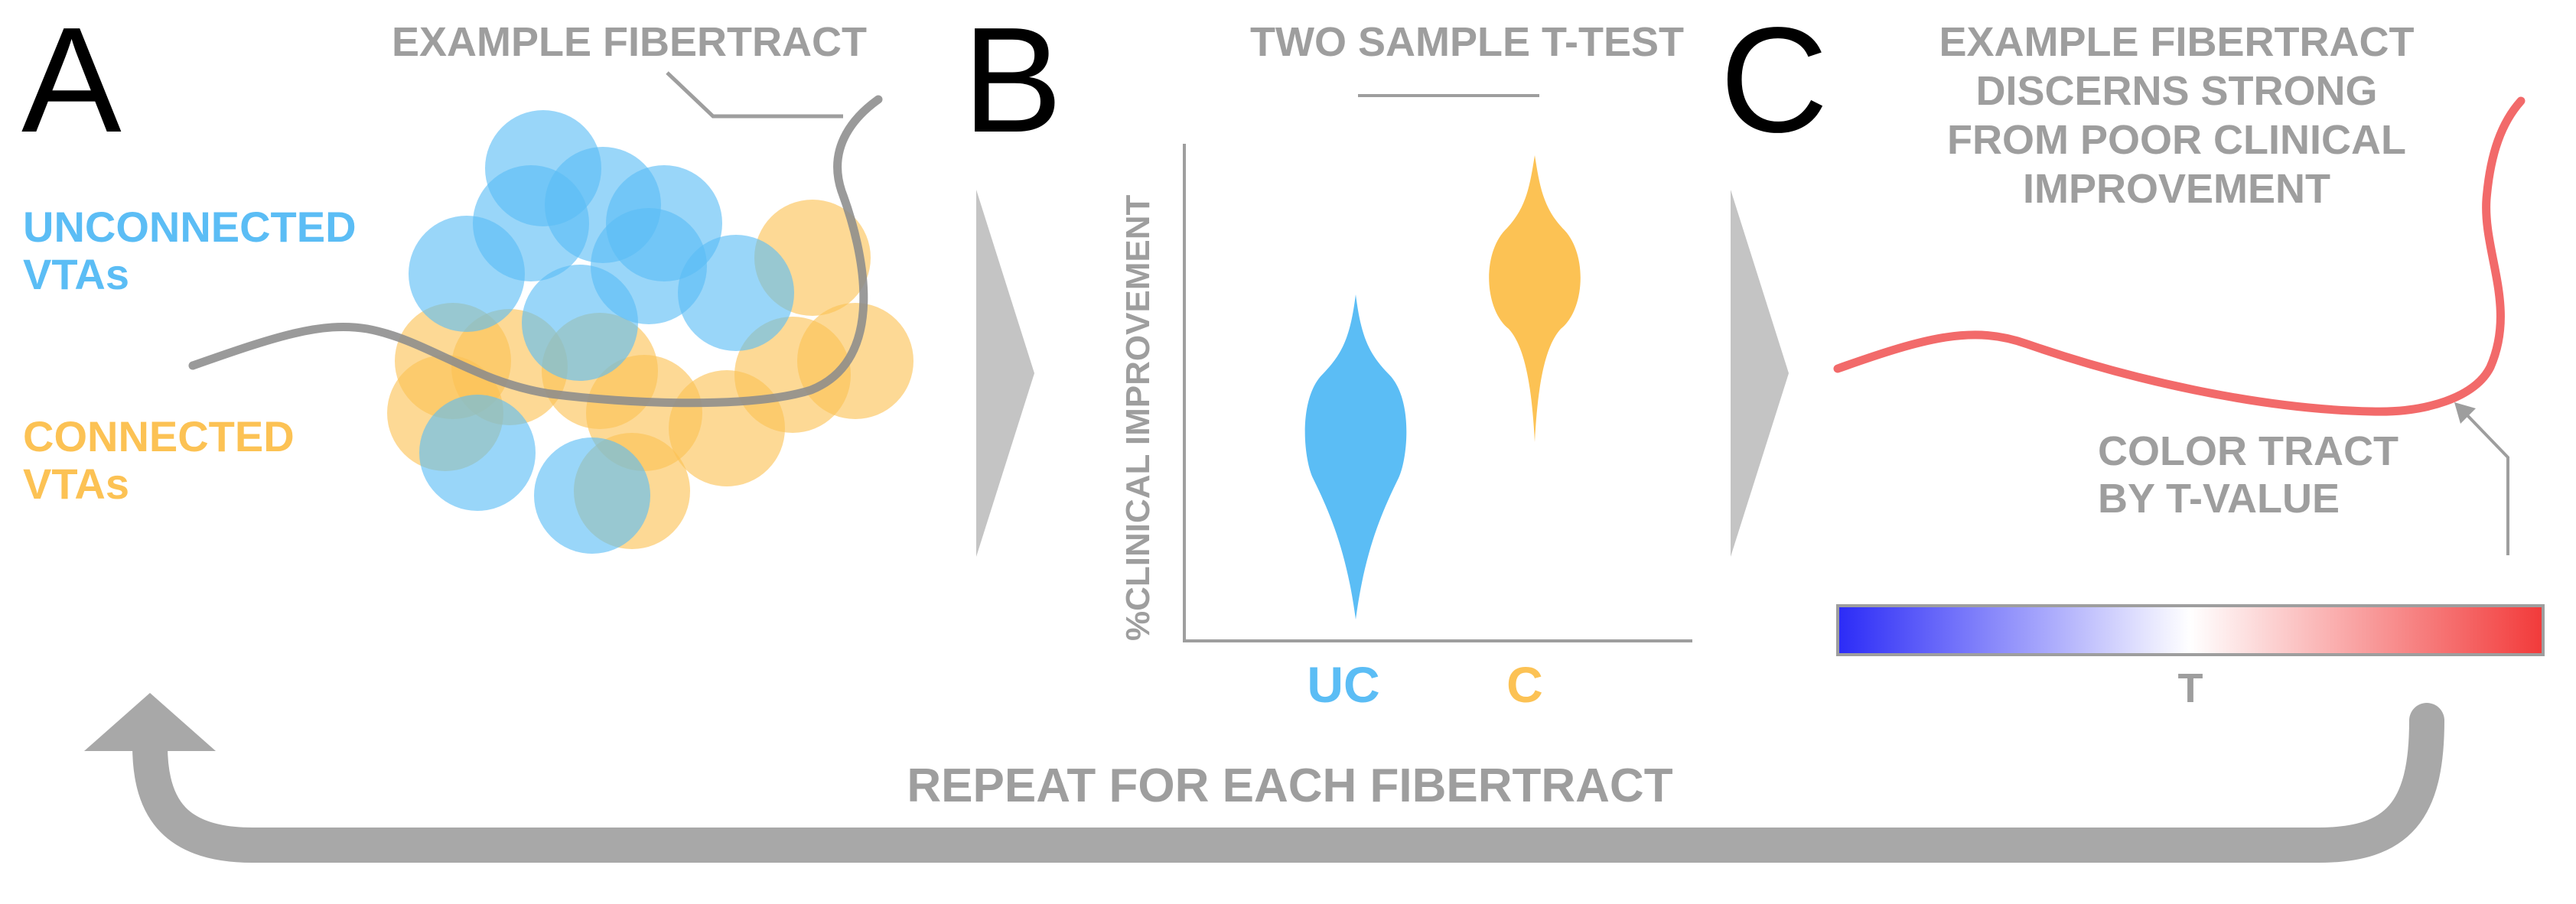 Image resolution: width=2576 pixels, height=904 pixels. What do you see at coordinates (1524, 684) in the screenshot?
I see `group-label-c: C` at bounding box center [1524, 684].